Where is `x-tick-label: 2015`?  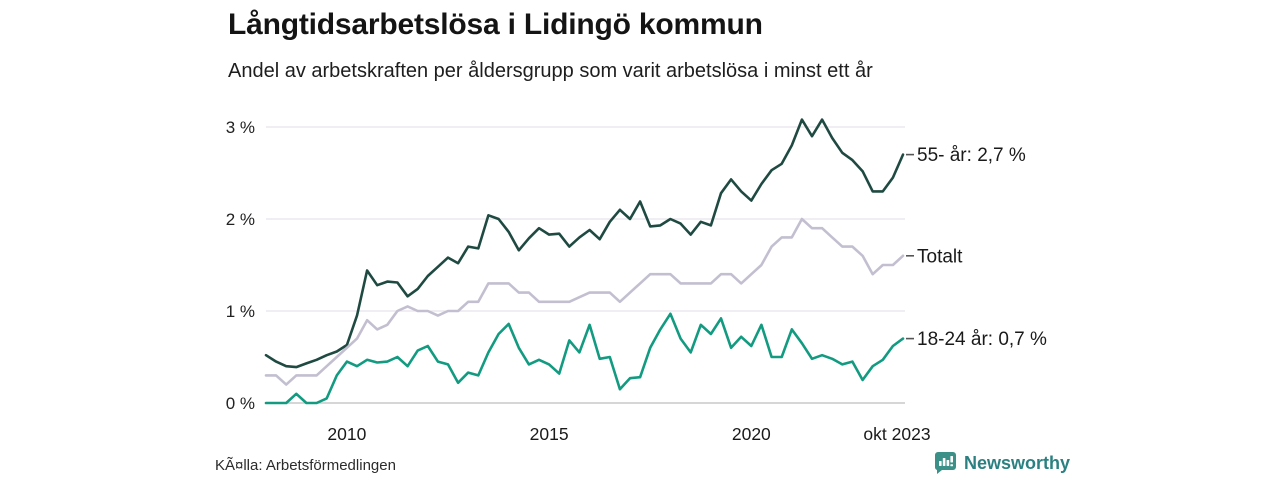
x-tick-label: 2015 is located at coordinates (549, 434).